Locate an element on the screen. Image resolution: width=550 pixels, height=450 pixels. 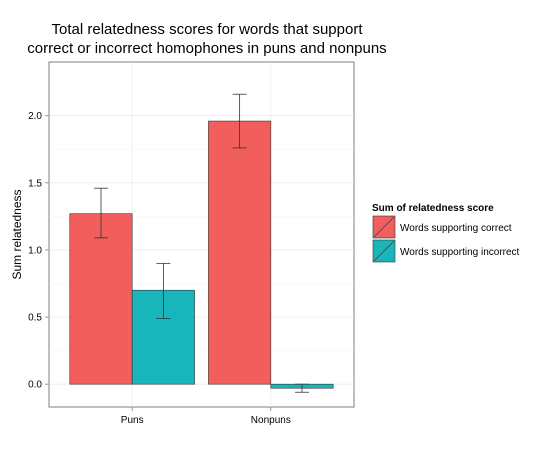
y-tick-label: 1.0 is located at coordinates (35, 250).